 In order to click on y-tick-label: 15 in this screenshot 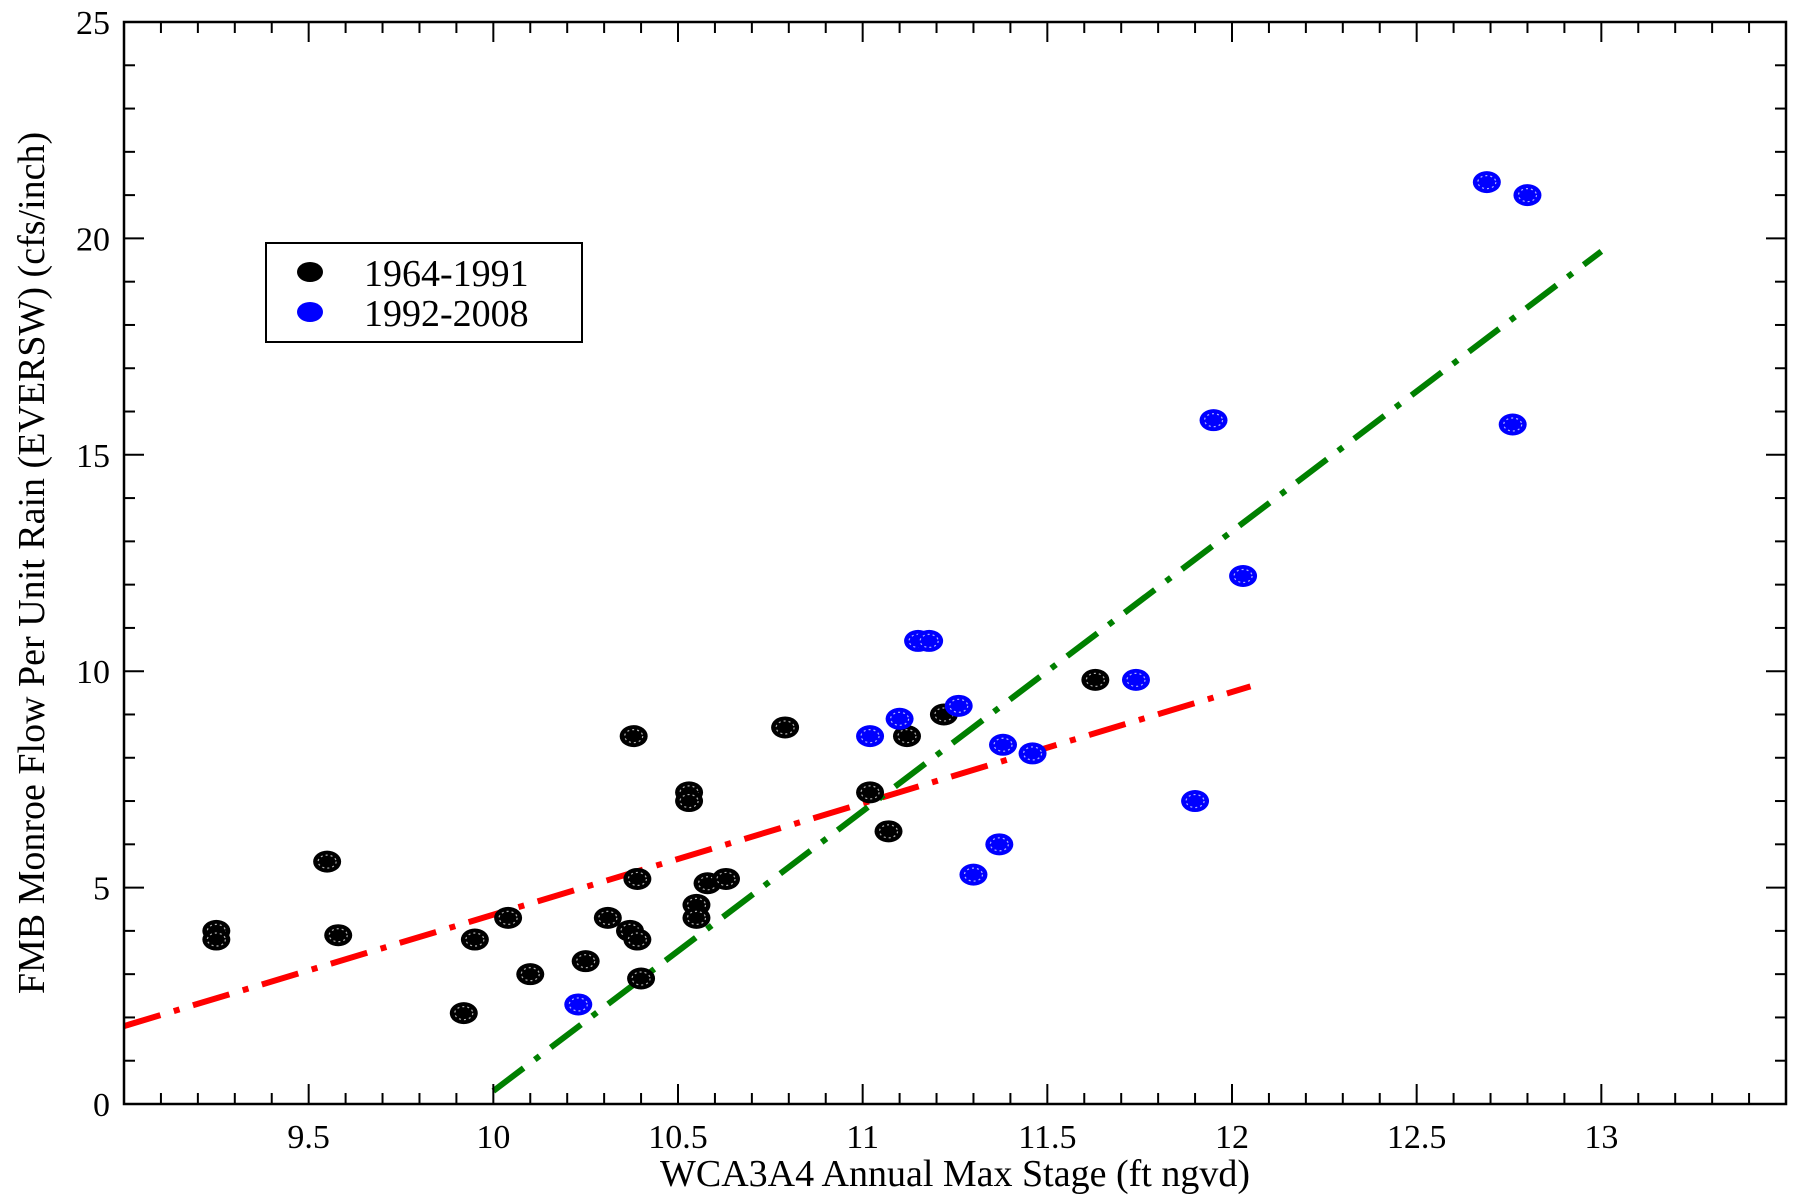, I will do `click(93, 456)`.